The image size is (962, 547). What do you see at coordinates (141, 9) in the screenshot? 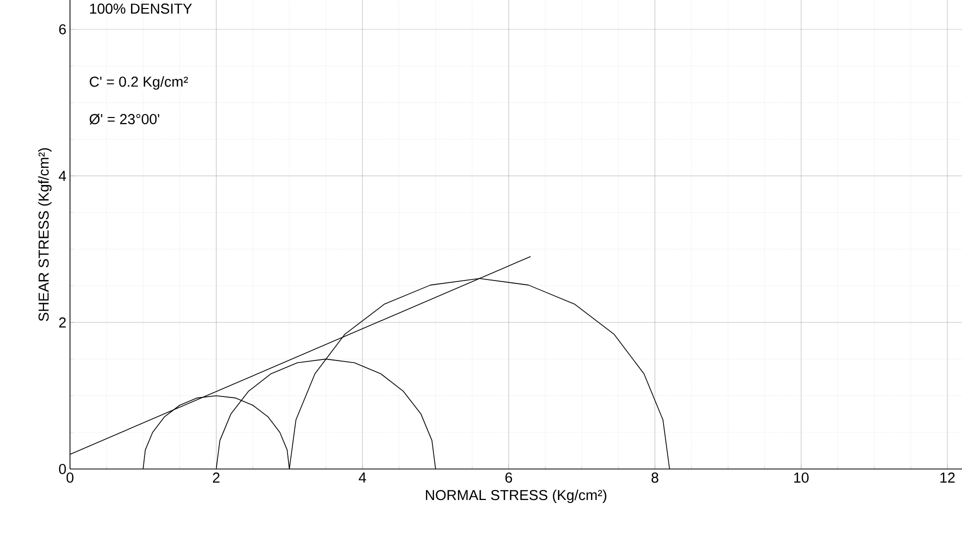
I see `annotation: 100% DENSITY` at bounding box center [141, 9].